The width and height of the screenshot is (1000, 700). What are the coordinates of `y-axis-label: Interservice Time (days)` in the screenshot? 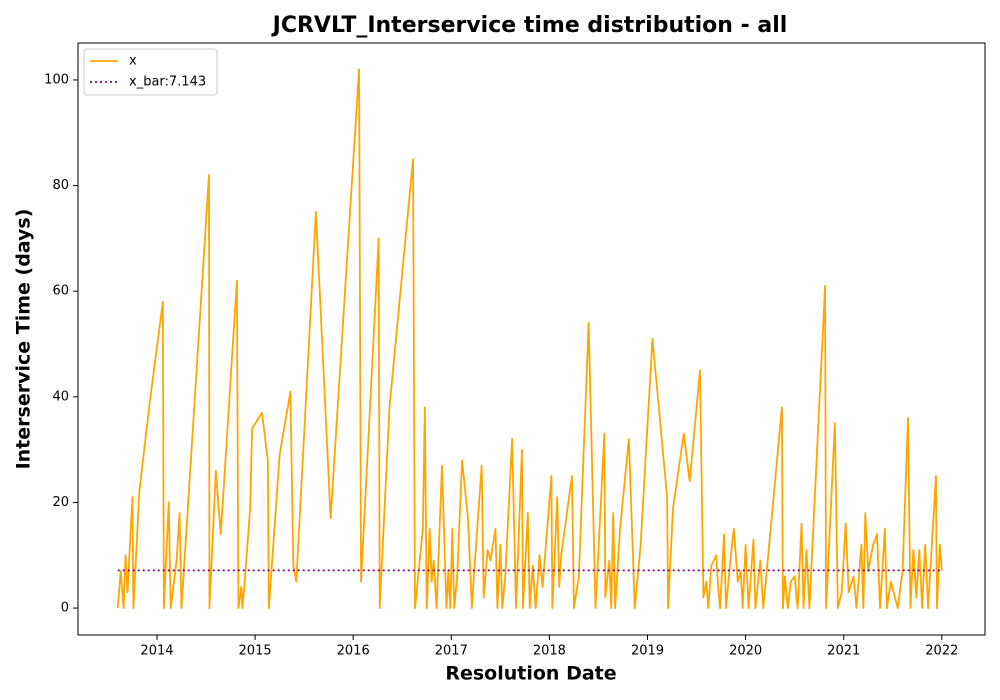 It's located at (24, 339).